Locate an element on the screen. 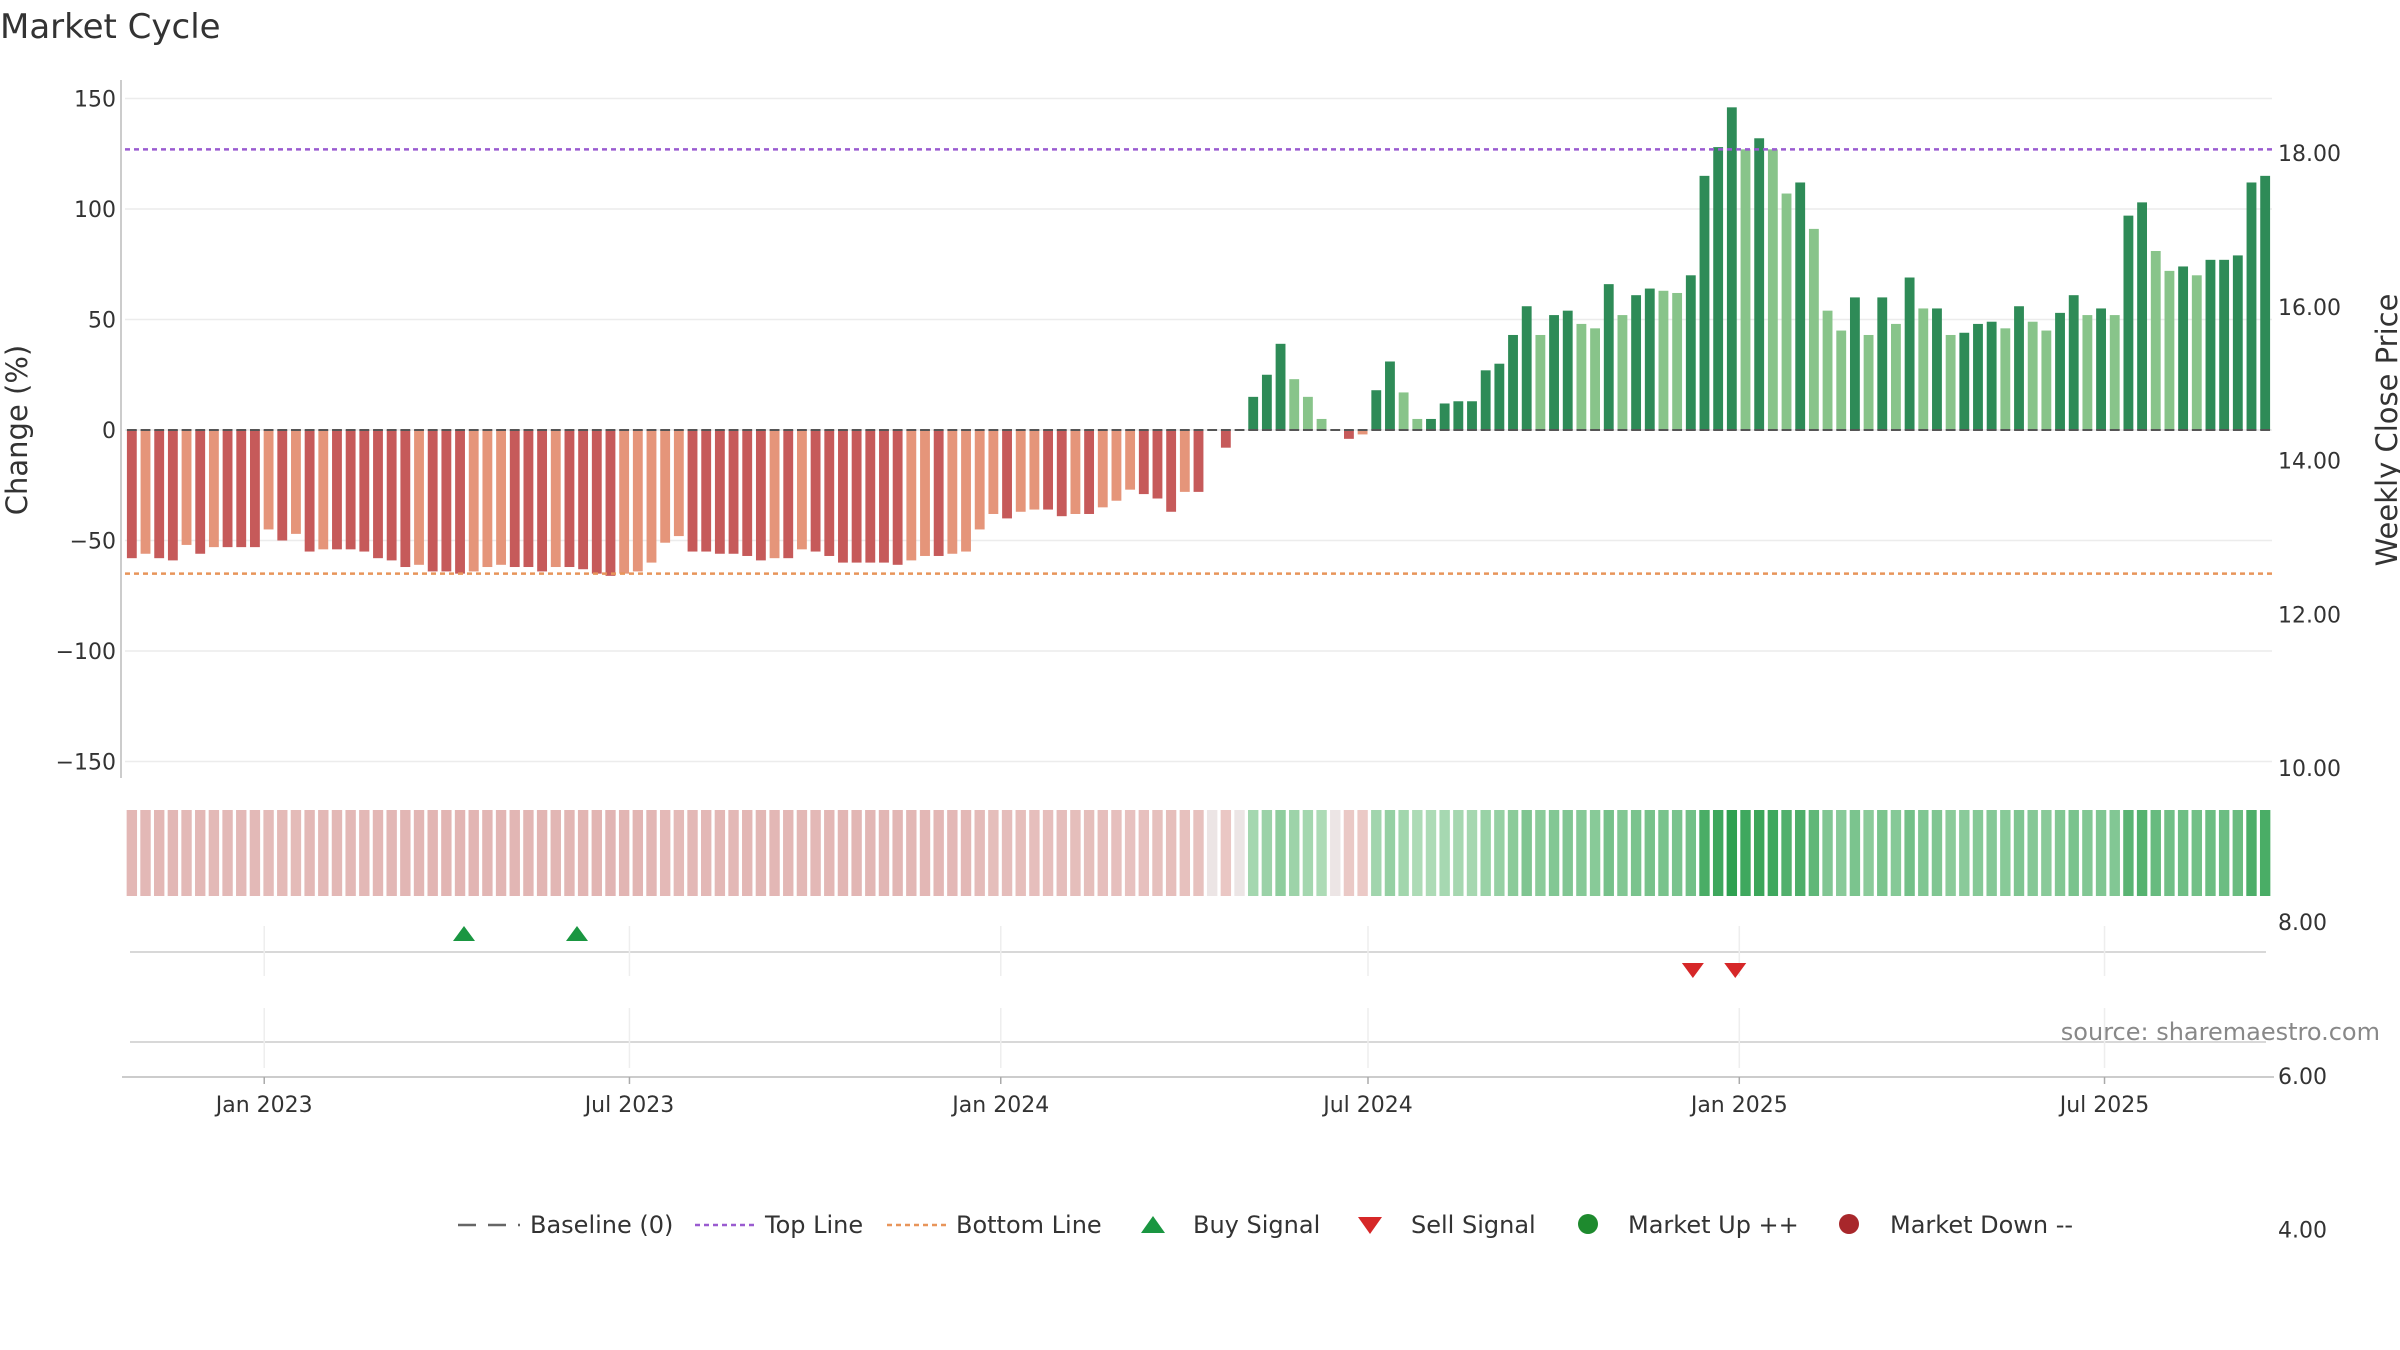 The width and height of the screenshot is (2400, 1350). y-tick-label: −50 is located at coordinates (93, 542).